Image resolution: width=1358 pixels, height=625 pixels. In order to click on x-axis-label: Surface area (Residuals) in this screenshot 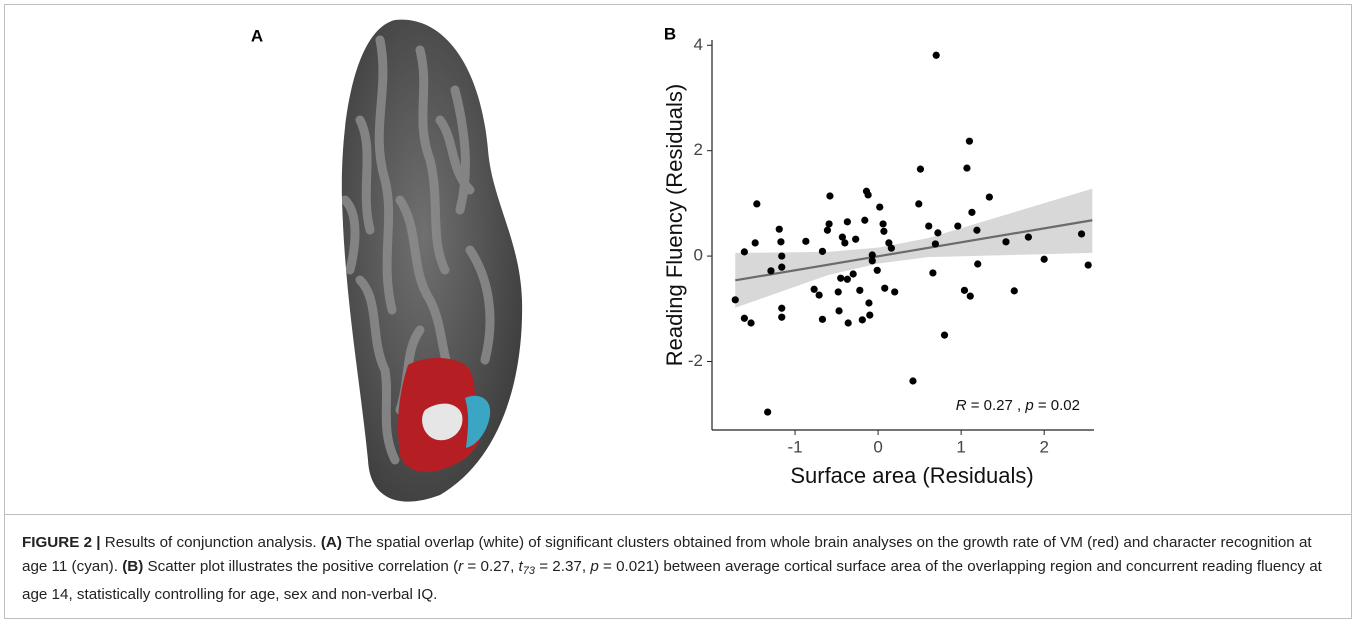, I will do `click(911, 475)`.